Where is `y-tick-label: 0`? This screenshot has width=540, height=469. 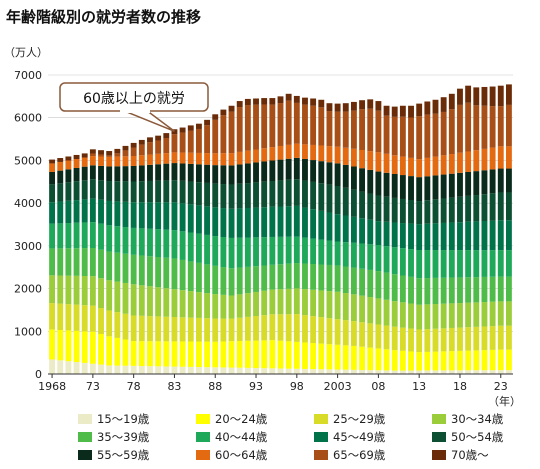 y-tick-label: 0 is located at coordinates (38, 374).